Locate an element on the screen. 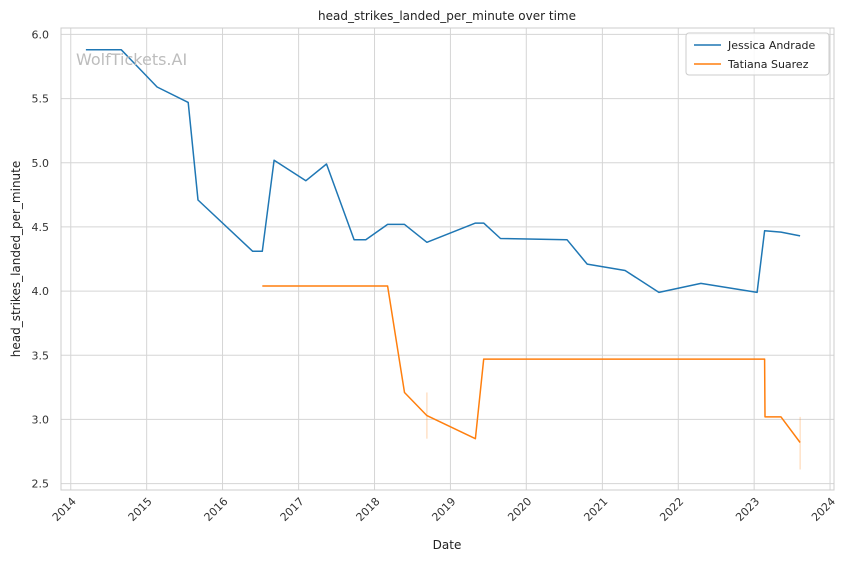  y-axis-label: head_strikes_landed_per_minute is located at coordinates (16, 259).